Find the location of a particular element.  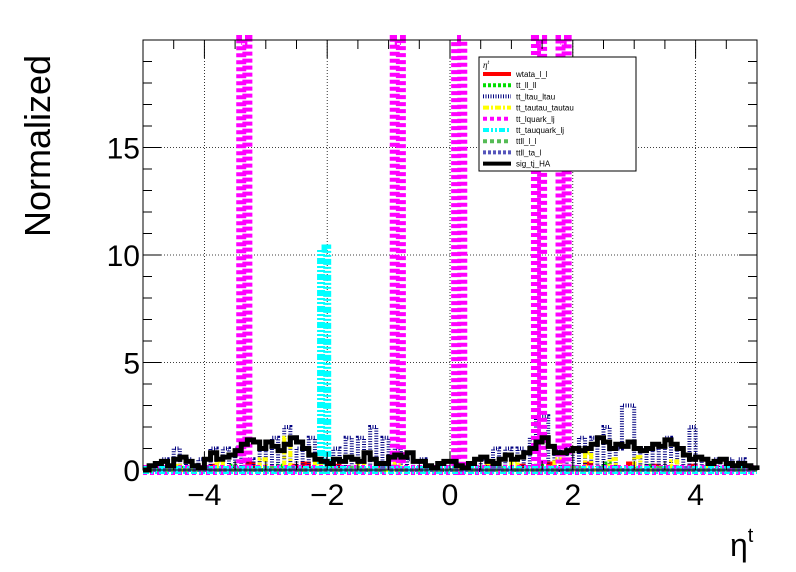

legend-header-superscript: t is located at coordinates (488, 63).